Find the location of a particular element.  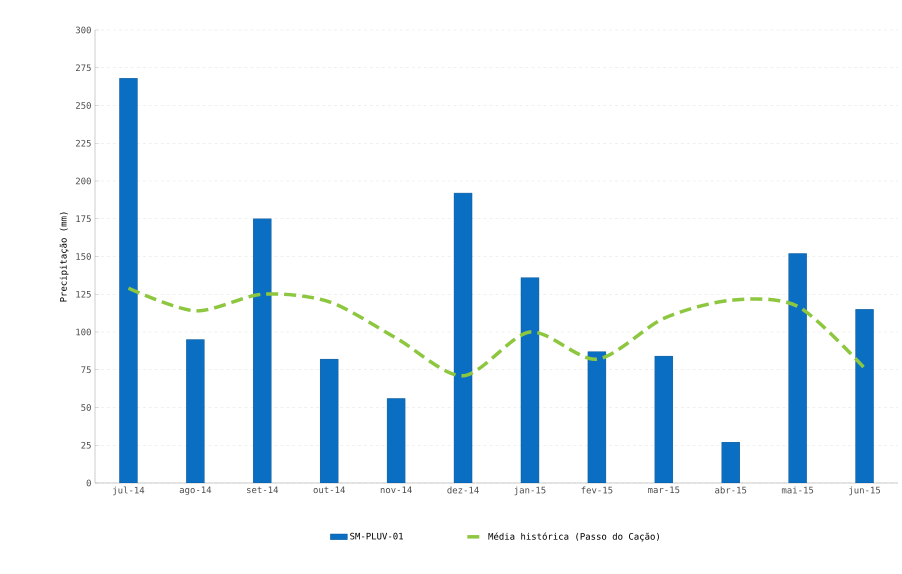

x-tick-label: jul-14 is located at coordinates (128, 491).